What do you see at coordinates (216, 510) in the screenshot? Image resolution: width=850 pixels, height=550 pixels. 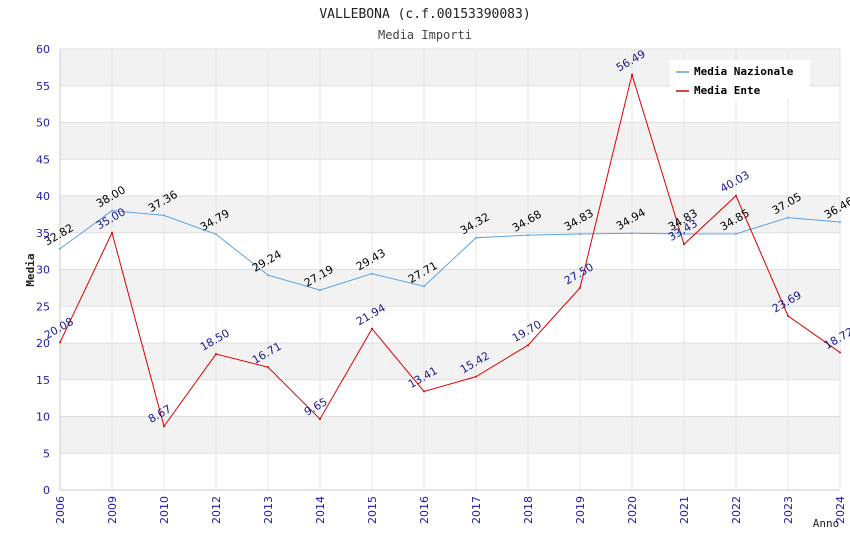 I see `x-tick-label: 2012` at bounding box center [216, 510].